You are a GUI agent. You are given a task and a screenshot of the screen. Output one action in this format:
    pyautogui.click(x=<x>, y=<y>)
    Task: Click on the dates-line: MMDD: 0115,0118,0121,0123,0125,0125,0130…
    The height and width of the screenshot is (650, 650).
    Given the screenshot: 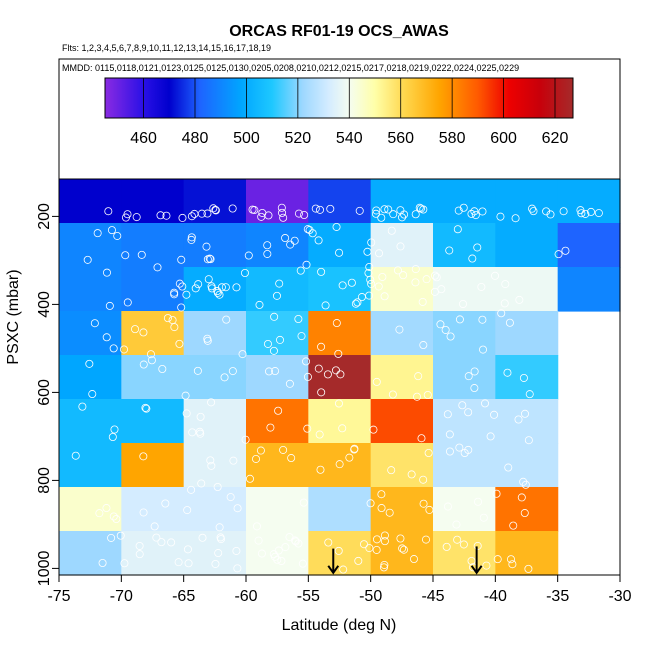 What is the action you would take?
    pyautogui.click(x=290, y=68)
    